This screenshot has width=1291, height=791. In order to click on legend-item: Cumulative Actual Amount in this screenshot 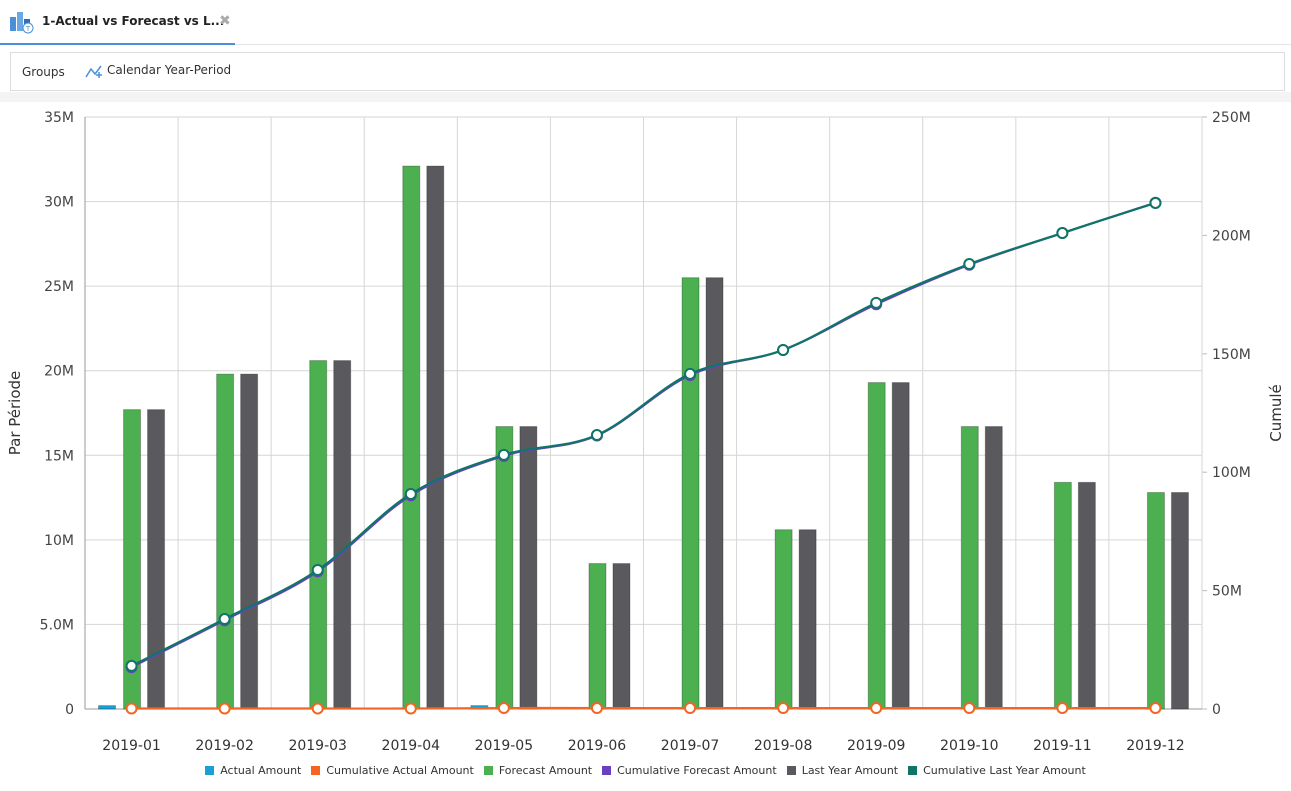, I will do `click(392, 770)`.